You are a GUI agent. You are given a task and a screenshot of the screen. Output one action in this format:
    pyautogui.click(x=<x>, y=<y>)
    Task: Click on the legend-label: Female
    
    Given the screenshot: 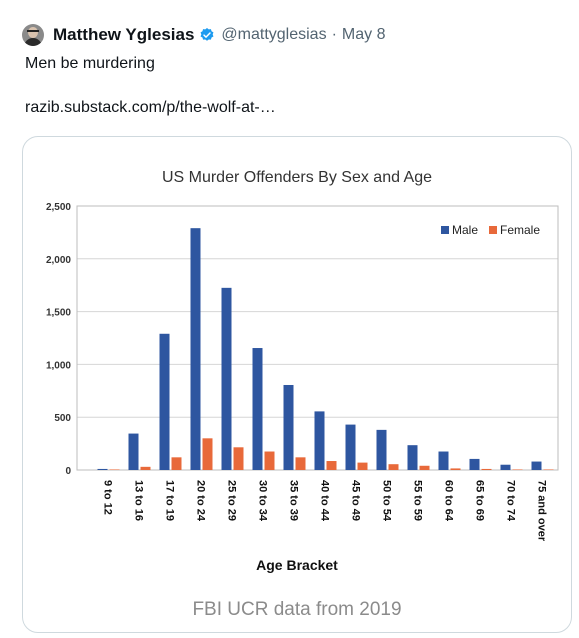 What is the action you would take?
    pyautogui.click(x=520, y=230)
    